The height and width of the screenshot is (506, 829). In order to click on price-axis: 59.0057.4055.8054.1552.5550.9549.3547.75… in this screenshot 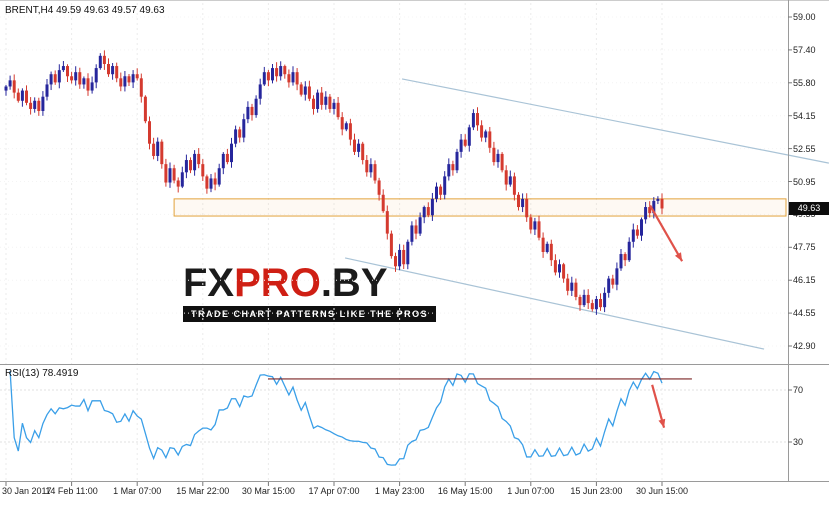, I will do `click(809, 240)`.